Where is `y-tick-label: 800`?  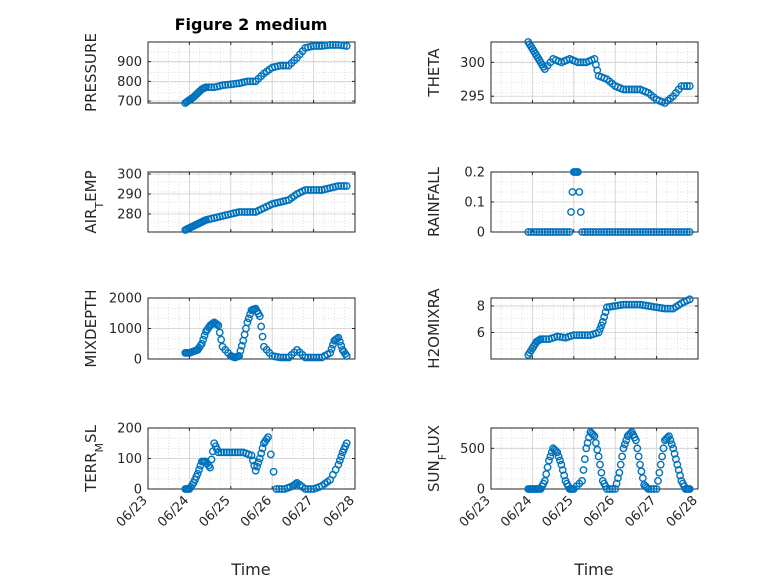 y-tick-label: 800 is located at coordinates (129, 82).